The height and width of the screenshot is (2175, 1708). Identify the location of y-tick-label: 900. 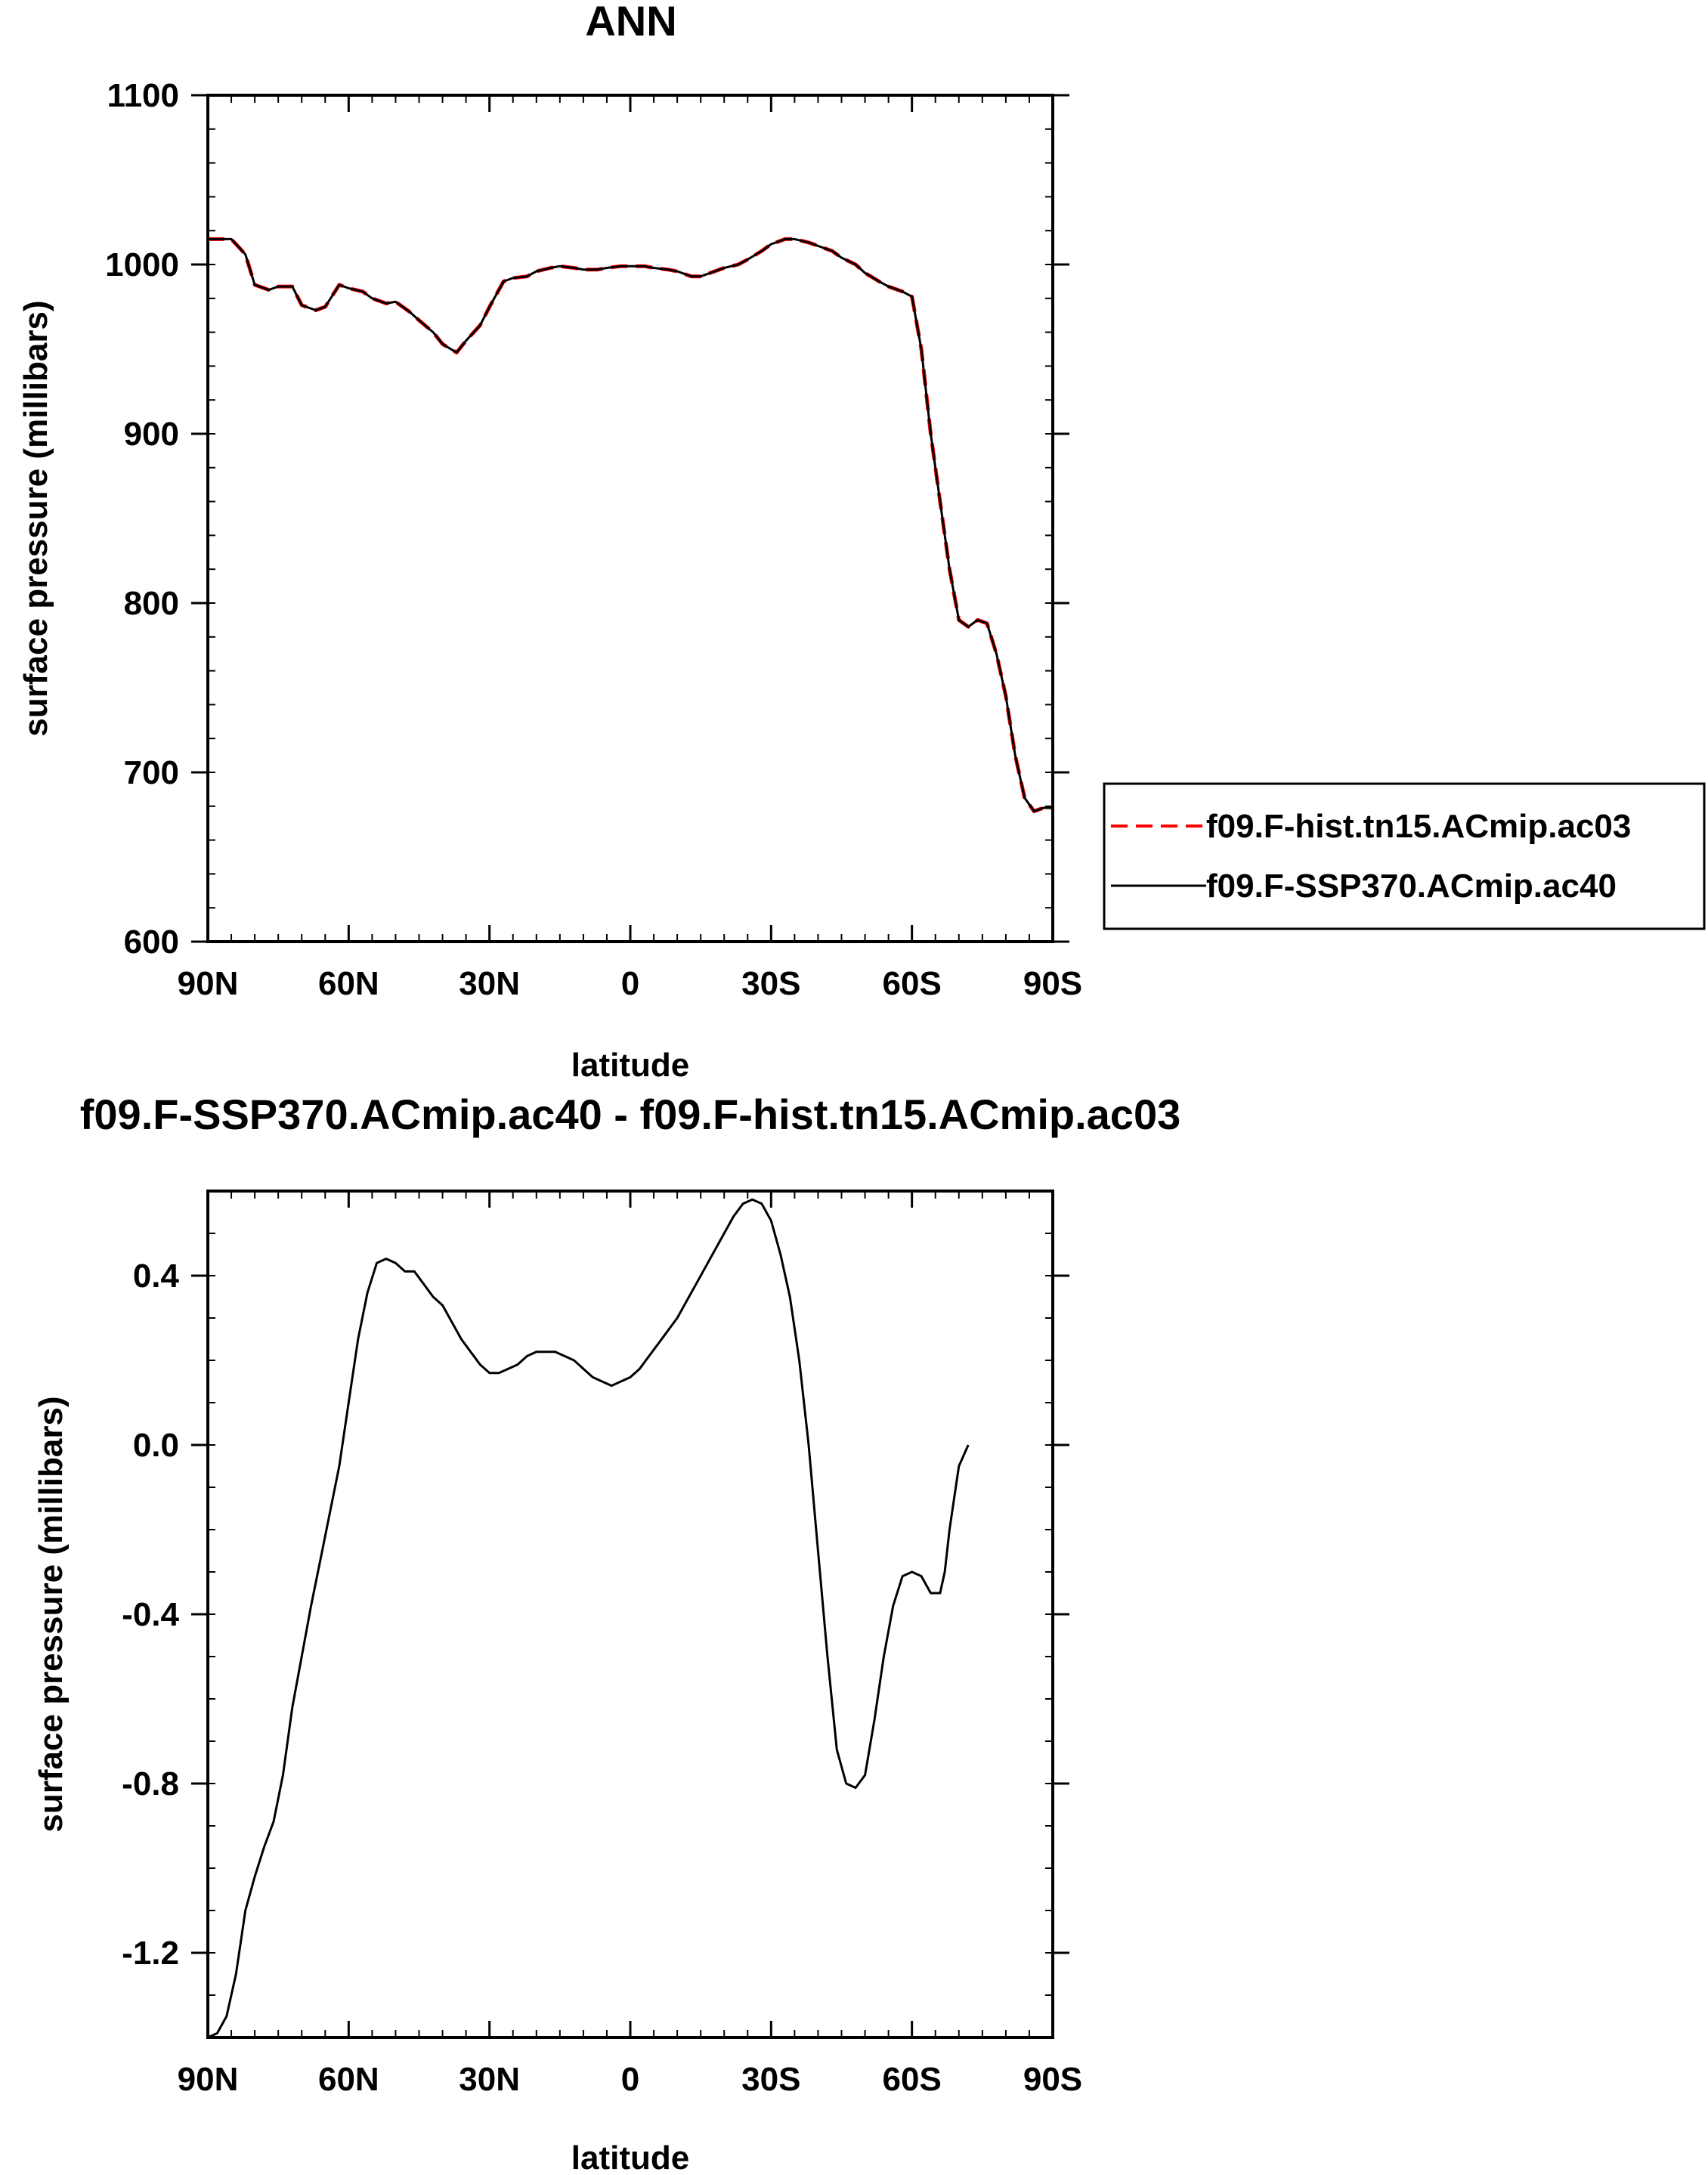
(151, 435).